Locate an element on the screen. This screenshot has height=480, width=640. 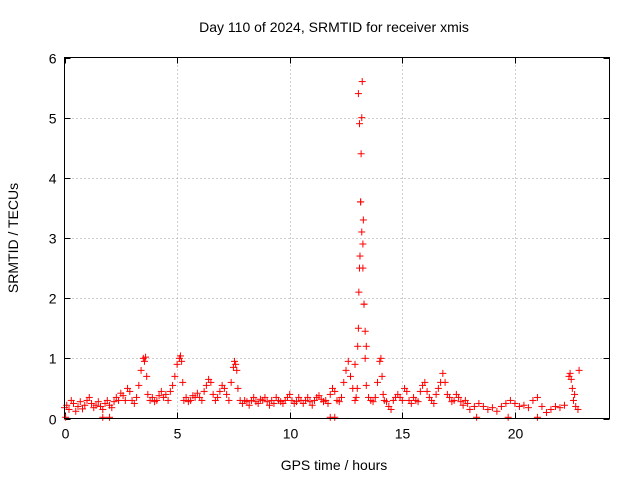
y-tick-label: 4 is located at coordinates (53, 179).